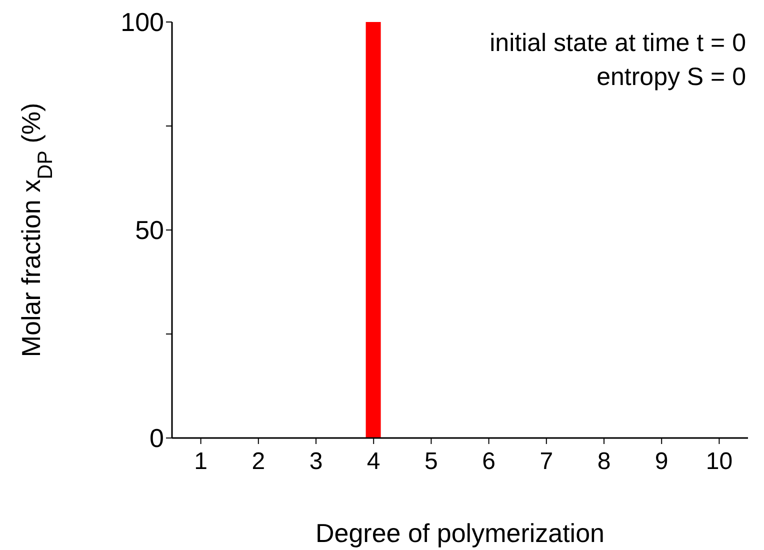 This screenshot has width=764, height=550. I want to click on x-tick-label: 3, so click(316, 462).